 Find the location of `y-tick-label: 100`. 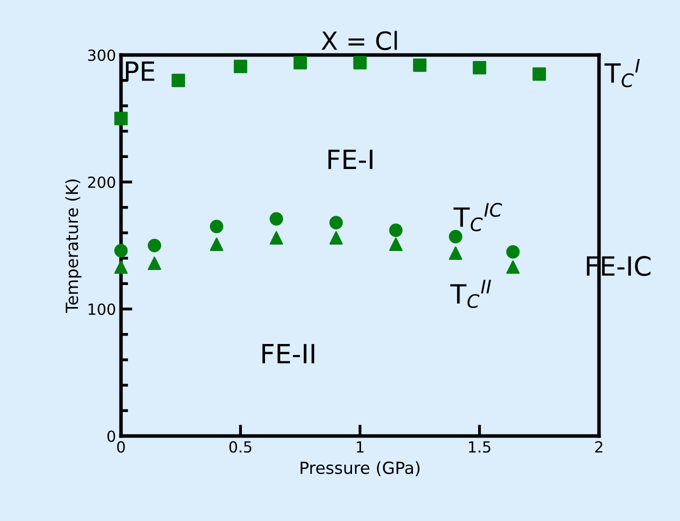

y-tick-label: 100 is located at coordinates (102, 309).